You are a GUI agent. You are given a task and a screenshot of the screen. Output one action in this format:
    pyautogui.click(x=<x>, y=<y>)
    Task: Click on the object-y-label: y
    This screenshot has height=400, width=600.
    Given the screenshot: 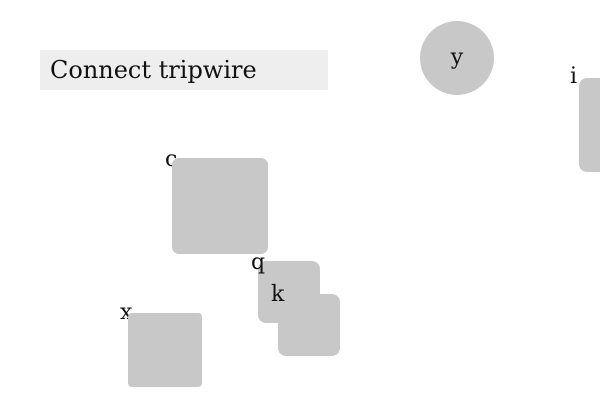 What is the action you would take?
    pyautogui.click(x=457, y=57)
    